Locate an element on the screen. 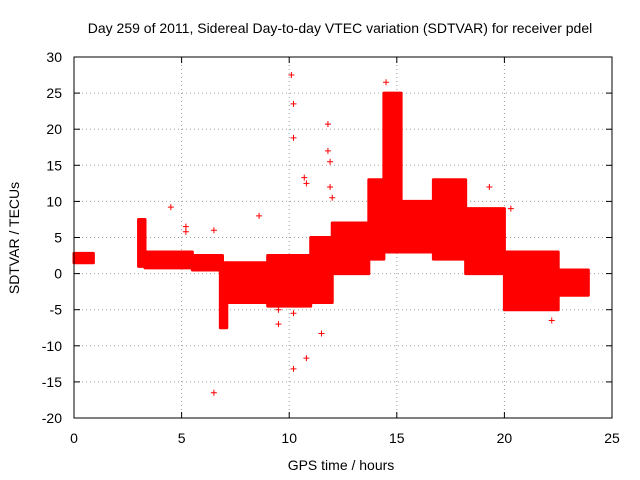  y-tick-label: 20 is located at coordinates (54, 129).